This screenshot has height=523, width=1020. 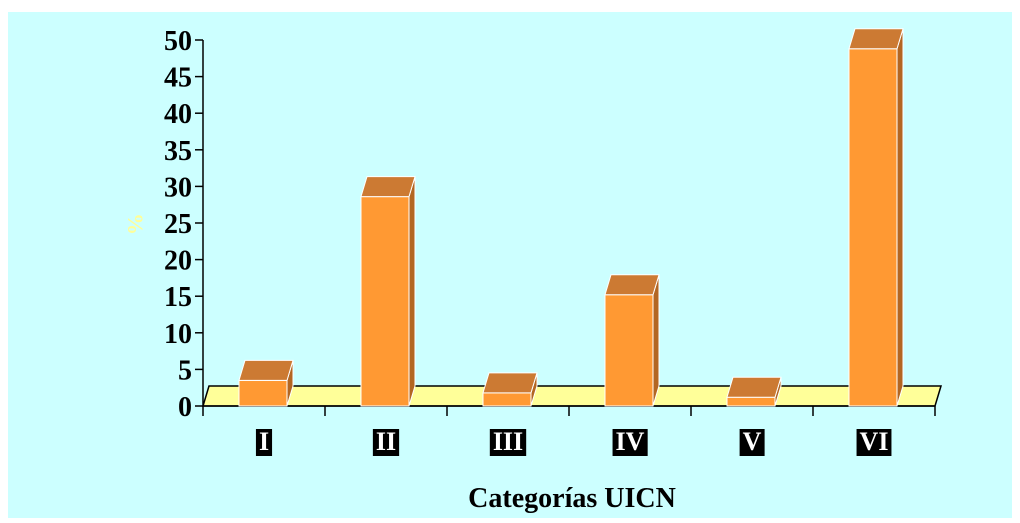 What do you see at coordinates (178, 114) in the screenshot?
I see `y-tick-label: 40` at bounding box center [178, 114].